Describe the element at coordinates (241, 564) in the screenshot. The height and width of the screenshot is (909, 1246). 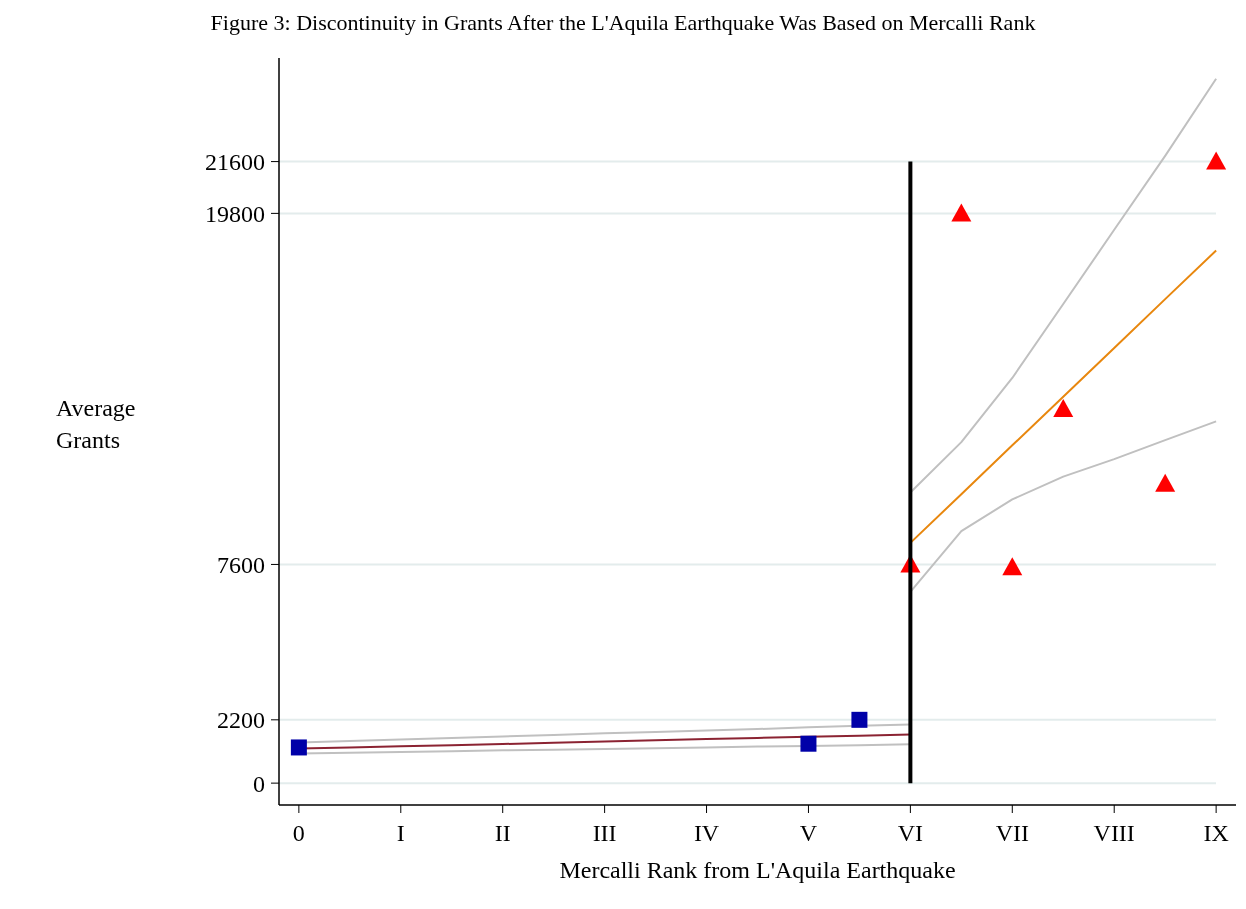
I see `y-tick-label: 7600` at that location.